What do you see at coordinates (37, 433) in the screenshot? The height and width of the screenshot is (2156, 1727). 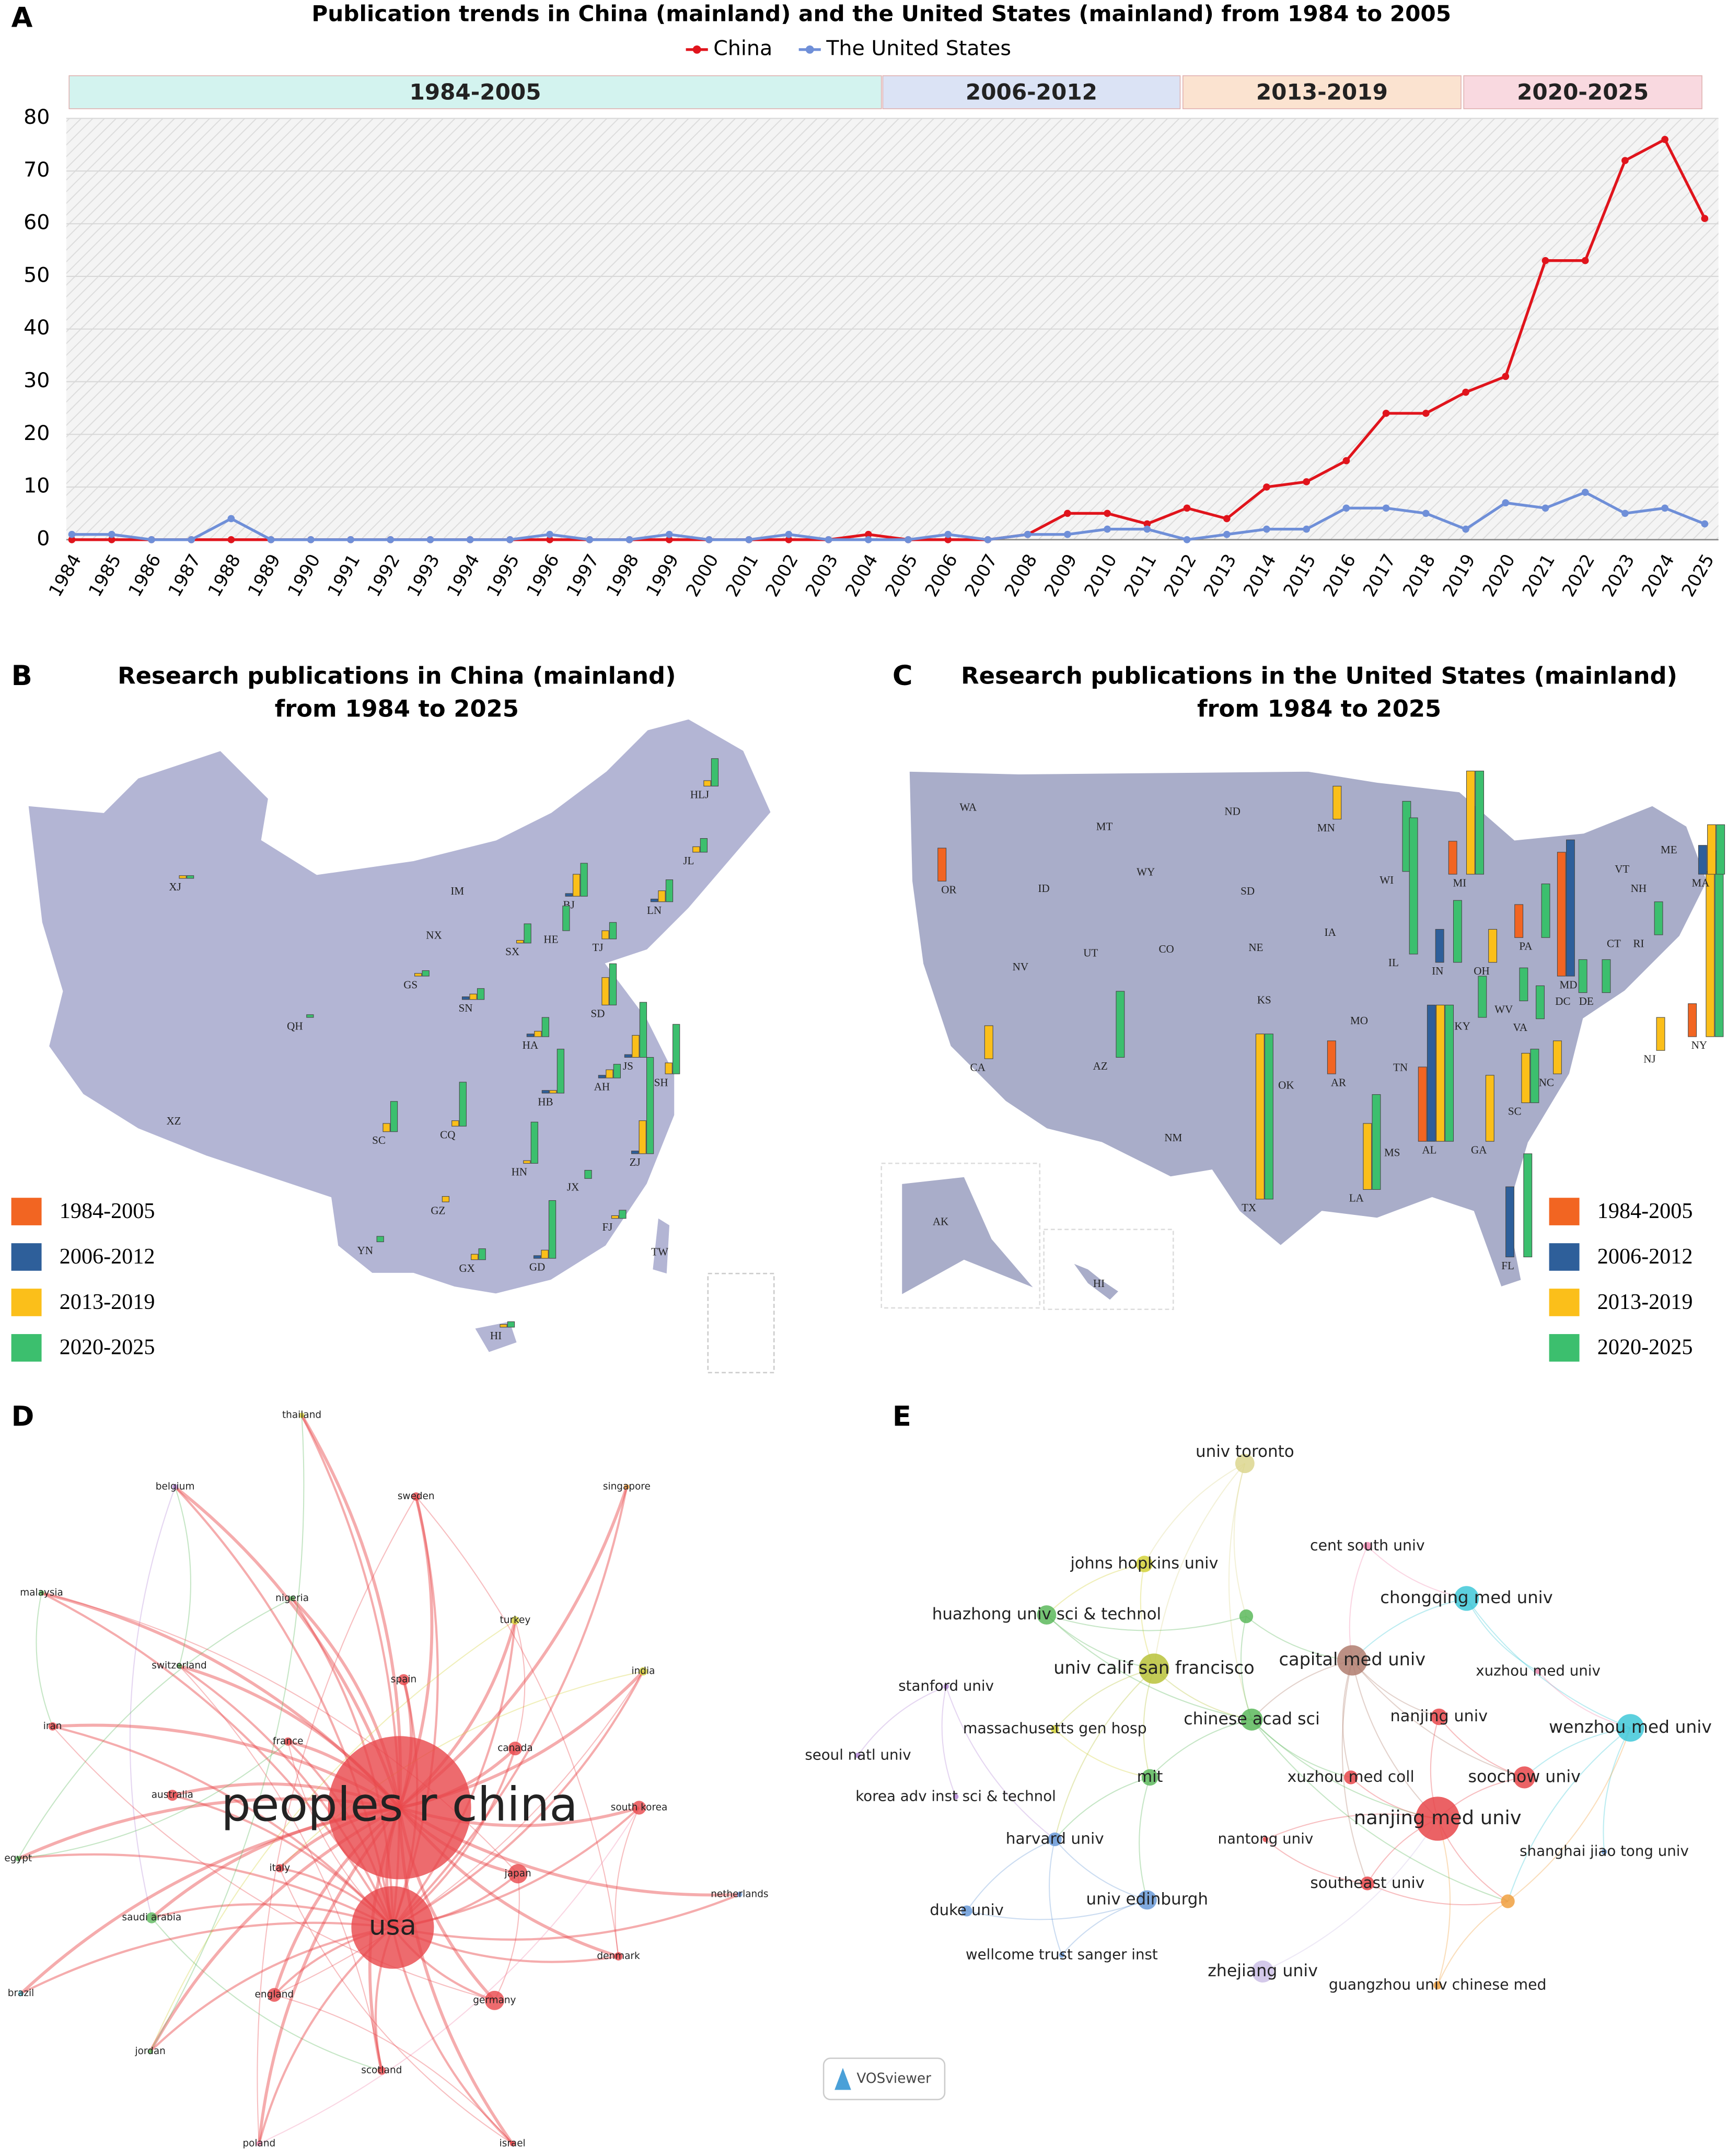 I see `y-tick-label: 20` at bounding box center [37, 433].